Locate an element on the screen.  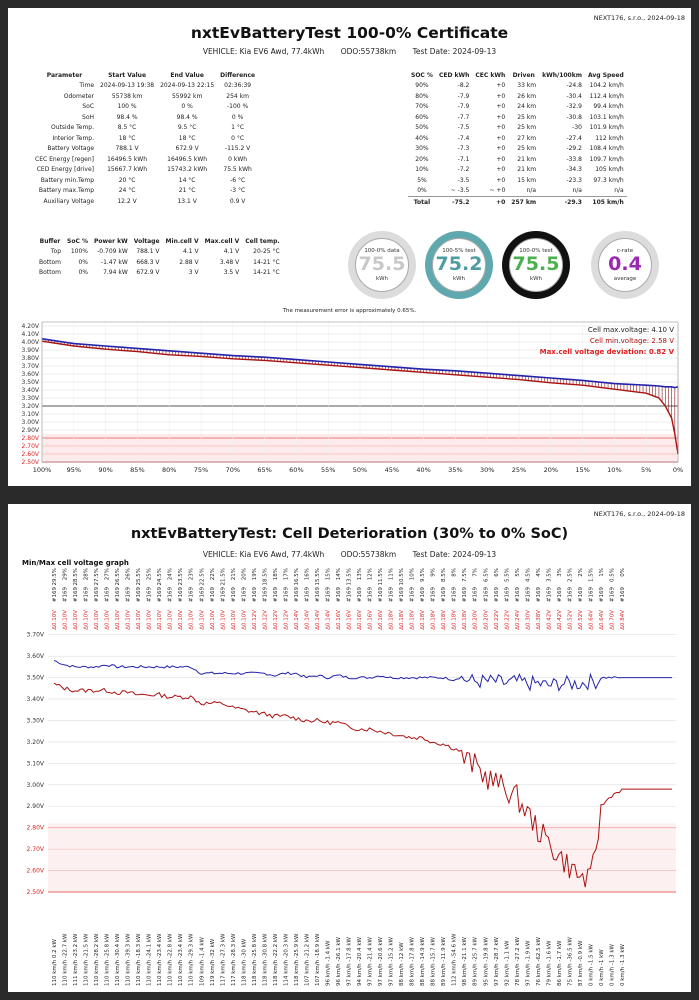
soc-cell: -27.4 is located at coordinates (574, 138).